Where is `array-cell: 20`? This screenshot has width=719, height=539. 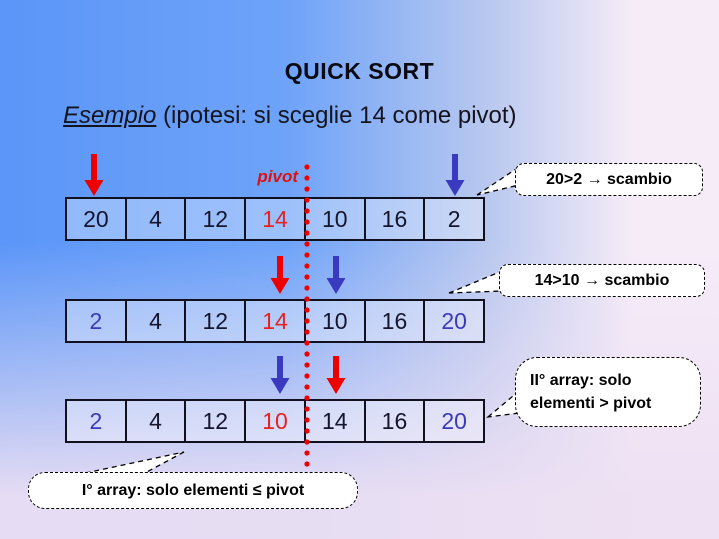 array-cell: 20 is located at coordinates (96, 219).